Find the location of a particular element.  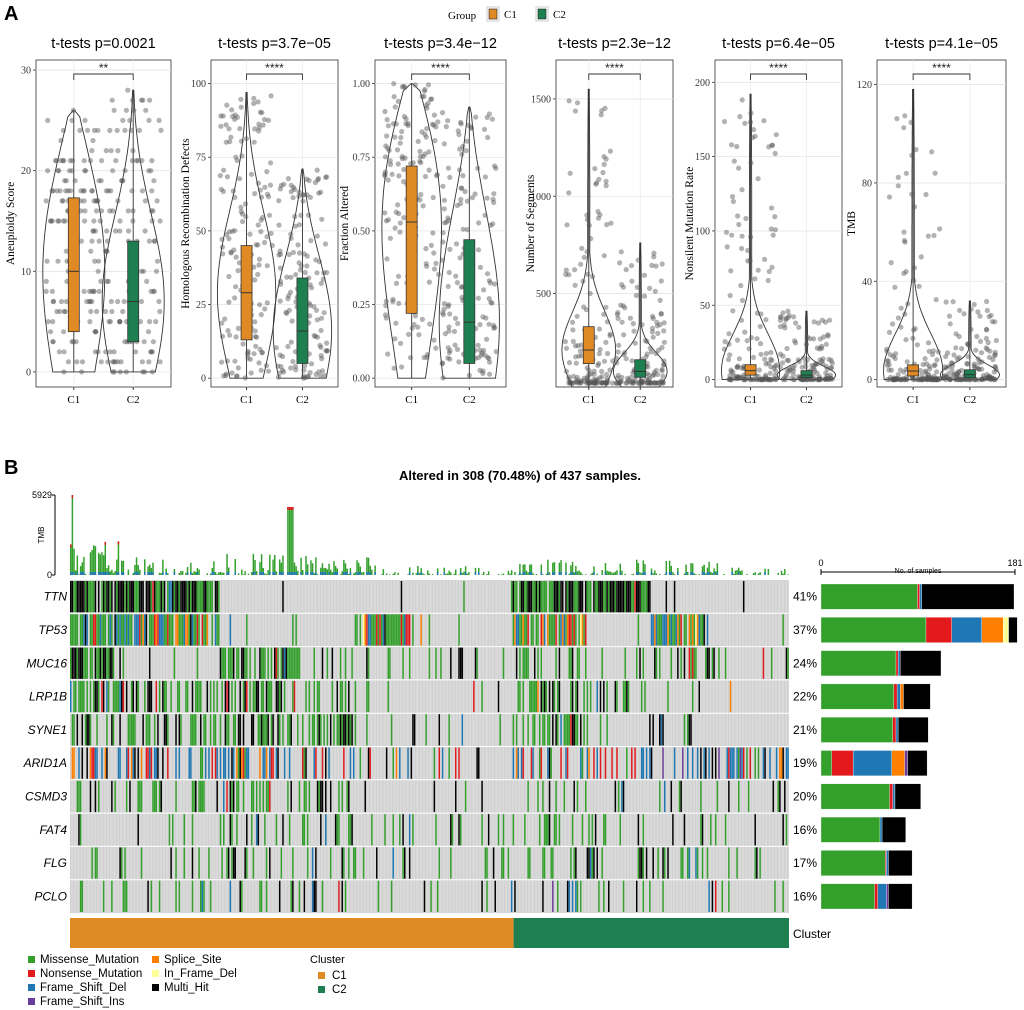

tmb-tick-top: 5929 is located at coordinates (42, 495).